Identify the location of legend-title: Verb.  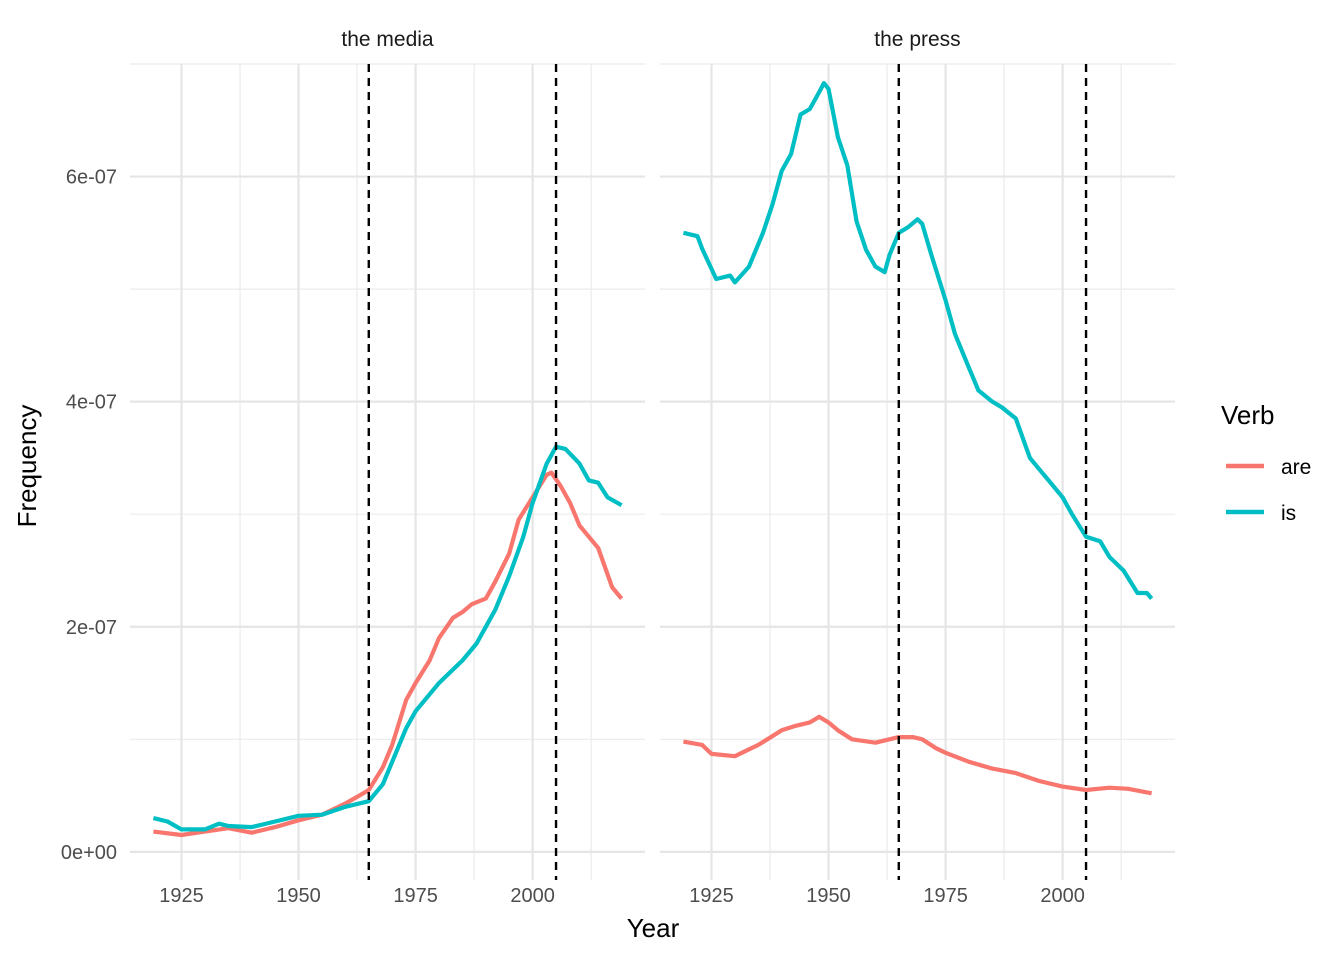
(1248, 415).